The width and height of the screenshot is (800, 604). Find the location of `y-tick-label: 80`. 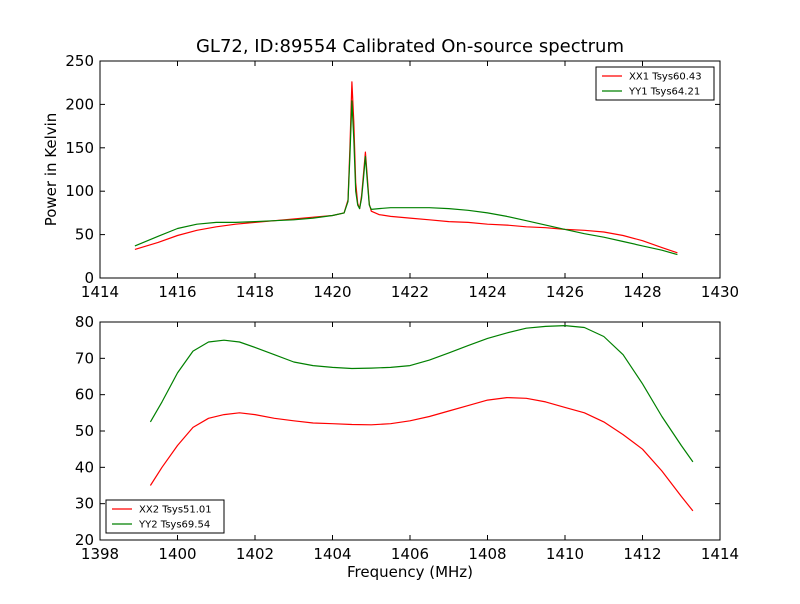

y-tick-label: 80 is located at coordinates (84, 322).